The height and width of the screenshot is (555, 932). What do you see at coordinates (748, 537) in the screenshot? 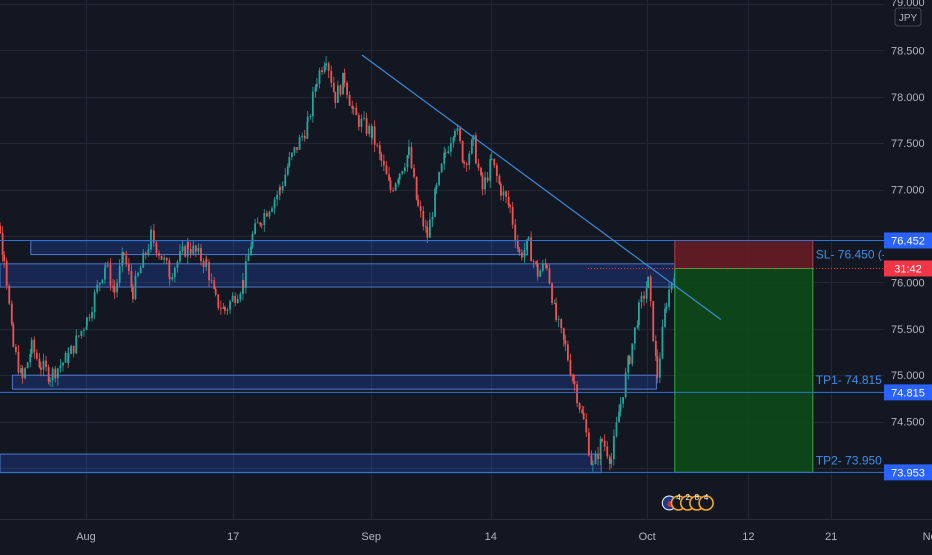
I see `time-tick-label: 12` at bounding box center [748, 537].